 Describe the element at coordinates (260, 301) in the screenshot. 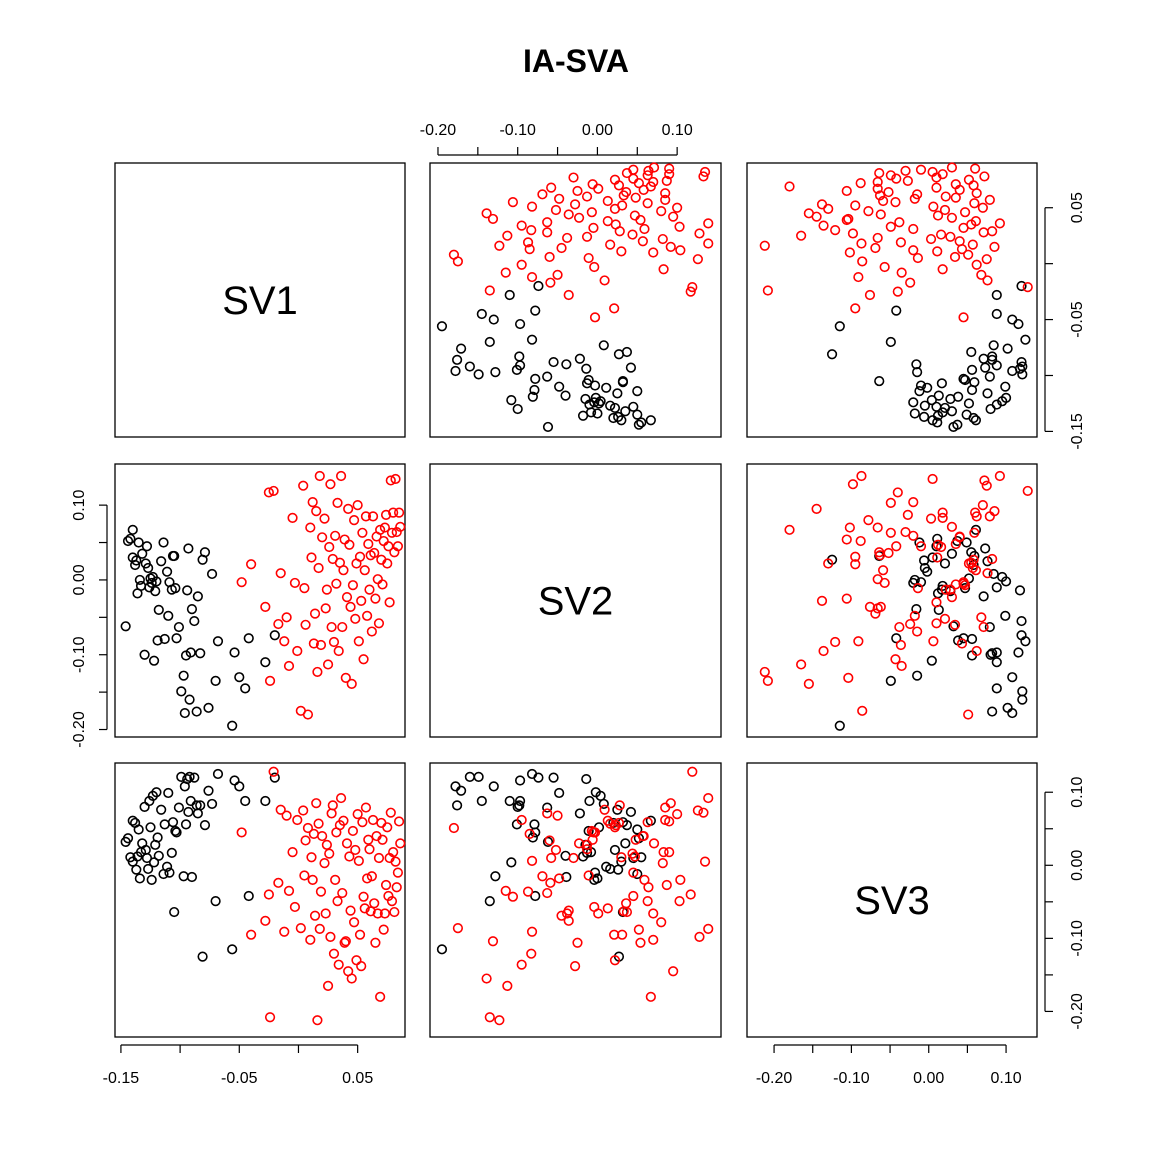

I see `diagonal-label-SV1: SV1` at that location.